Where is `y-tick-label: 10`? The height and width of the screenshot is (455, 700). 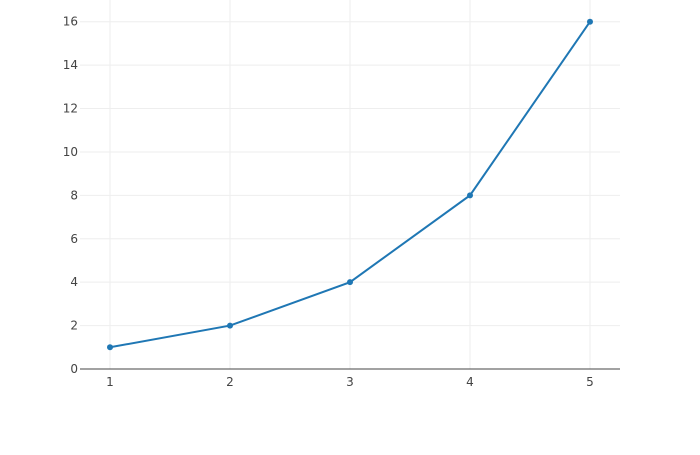 y-tick-label: 10 is located at coordinates (70, 152).